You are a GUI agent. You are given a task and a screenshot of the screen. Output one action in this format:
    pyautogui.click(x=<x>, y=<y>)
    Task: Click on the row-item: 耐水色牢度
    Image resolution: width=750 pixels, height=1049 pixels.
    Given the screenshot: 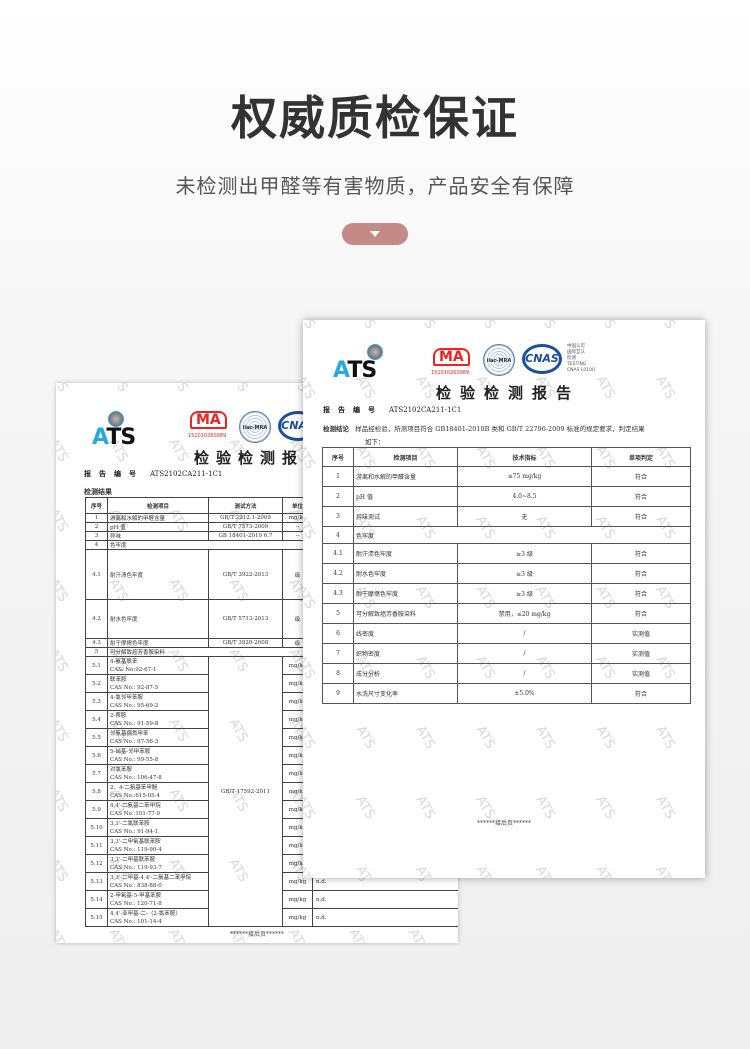 What is the action you would take?
    pyautogui.click(x=405, y=573)
    